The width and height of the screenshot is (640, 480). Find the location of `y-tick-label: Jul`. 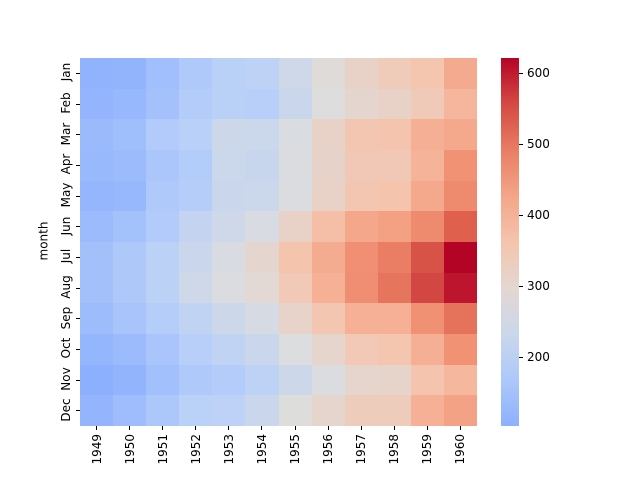

y-tick-label: Jul is located at coordinates (66, 256).